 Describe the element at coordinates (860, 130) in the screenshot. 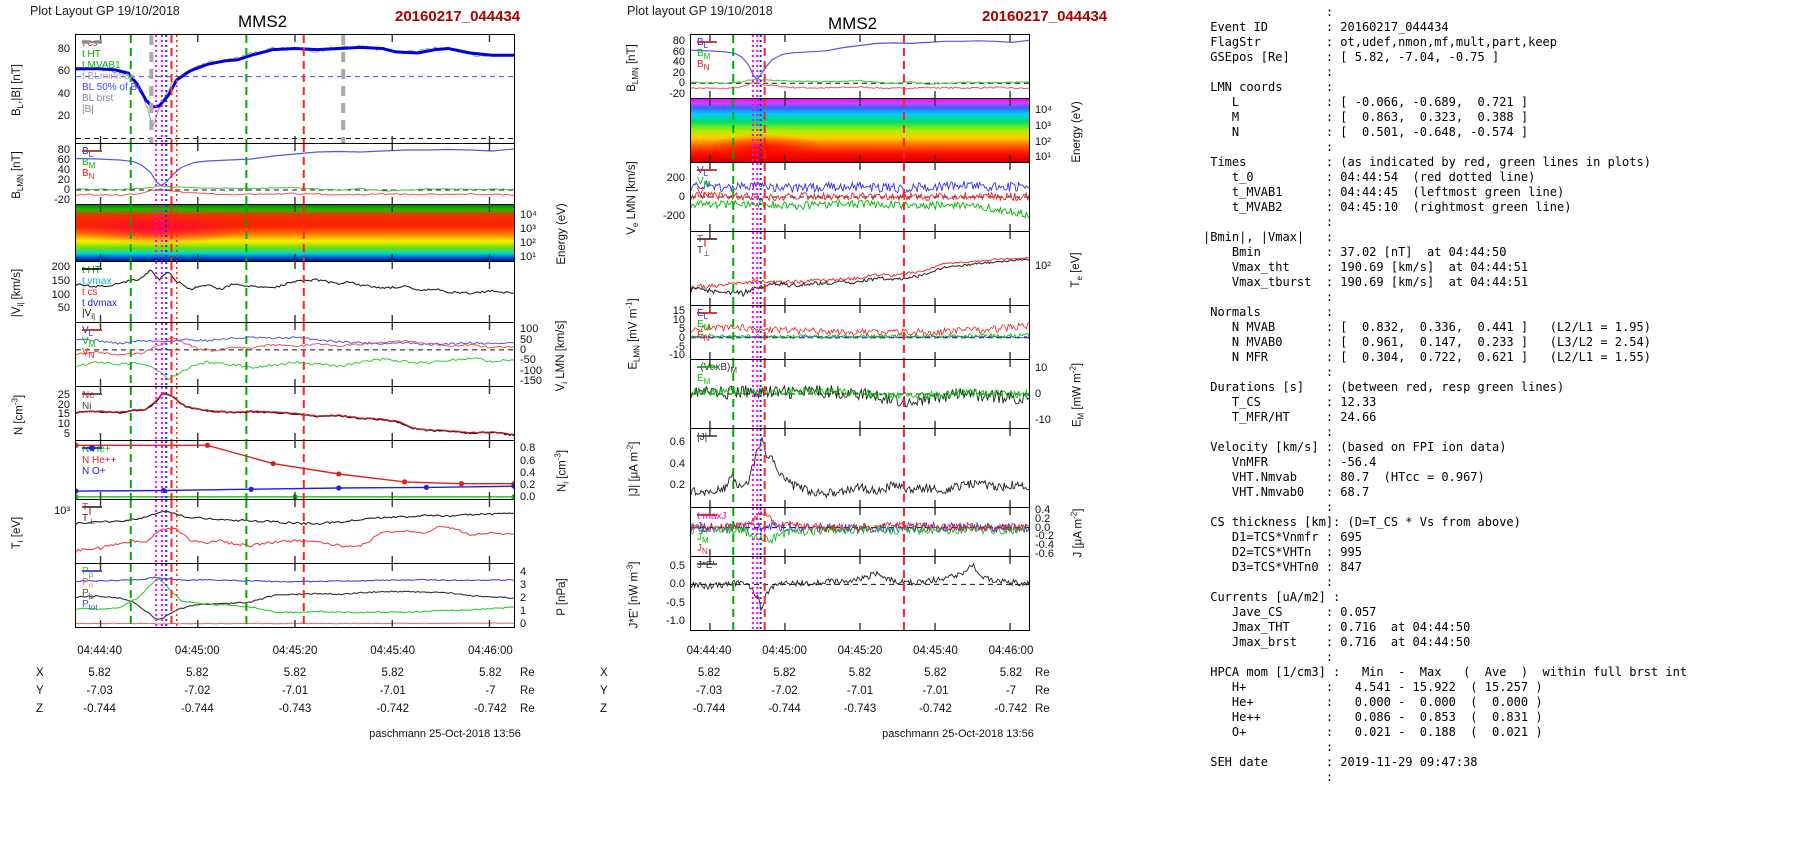

I see `electron-spectrogram-image` at that location.